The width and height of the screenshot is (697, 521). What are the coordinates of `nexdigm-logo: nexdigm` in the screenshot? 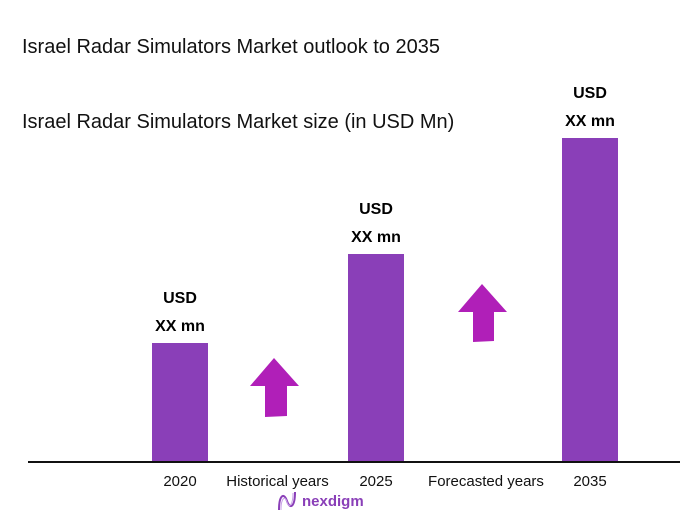 It's located at (320, 501).